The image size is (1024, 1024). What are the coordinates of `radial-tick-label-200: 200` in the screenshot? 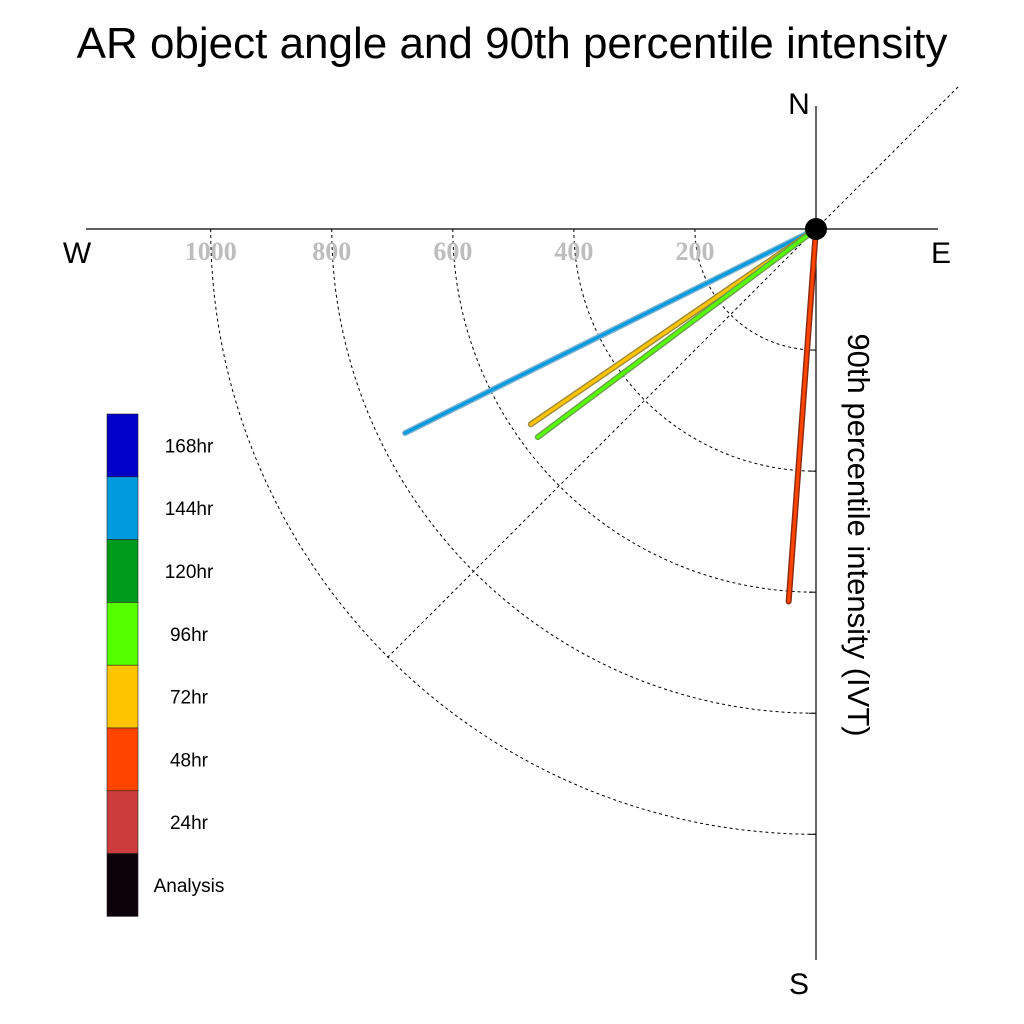 It's located at (694, 251).